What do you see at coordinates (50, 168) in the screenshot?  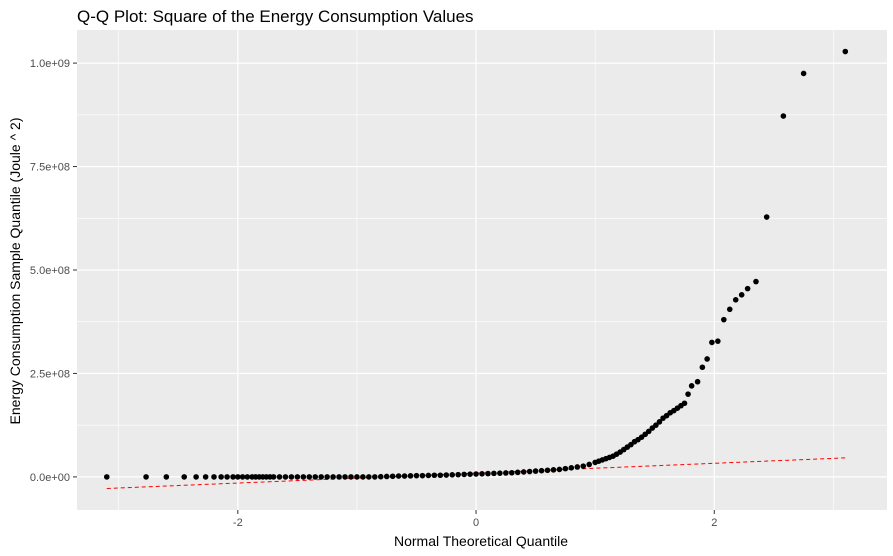 I see `y-tick-label: 7.5e+08` at bounding box center [50, 168].